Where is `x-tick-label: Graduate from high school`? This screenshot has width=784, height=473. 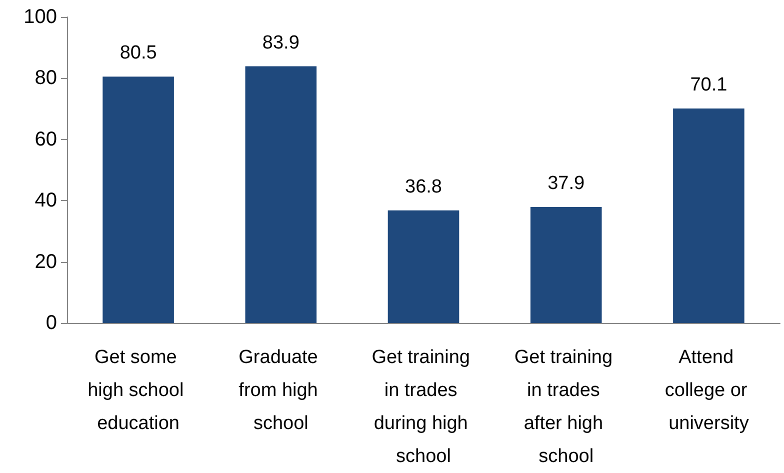 x-tick-label: Graduate from high school is located at coordinates (281, 390).